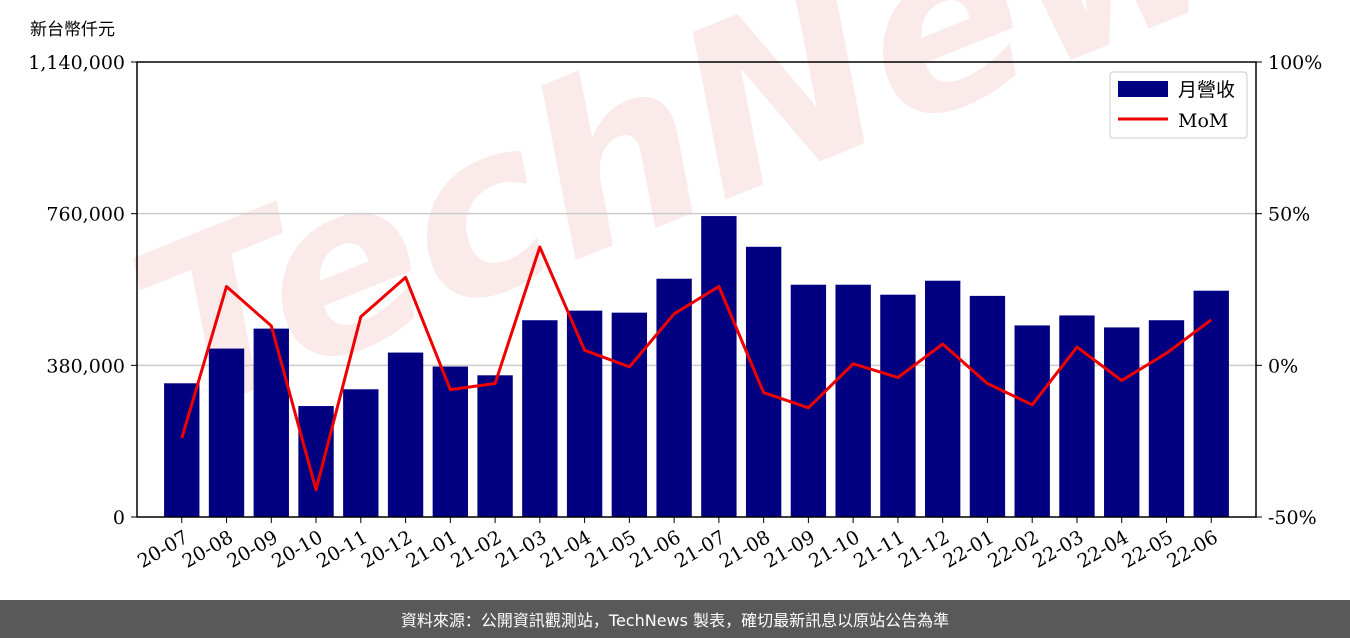 Image resolution: width=1350 pixels, height=638 pixels. Describe the element at coordinates (85, 215) in the screenshot. I see `y-left-tick-label: 760,000` at that location.